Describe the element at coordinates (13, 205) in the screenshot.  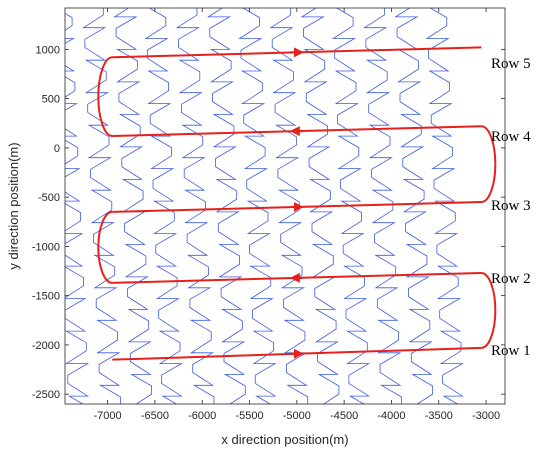
I see `y-axis-label: y direction position(m)` at that location.